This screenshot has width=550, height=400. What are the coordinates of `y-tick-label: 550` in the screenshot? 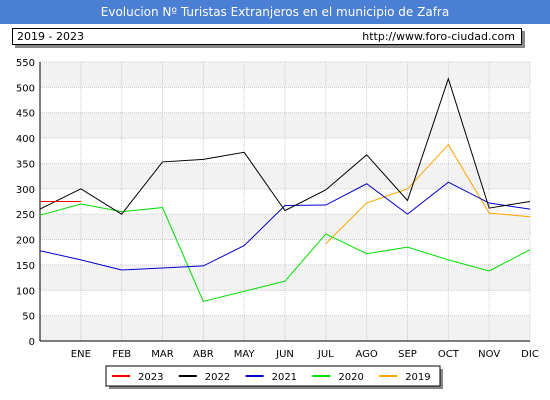 It's located at (25, 63).